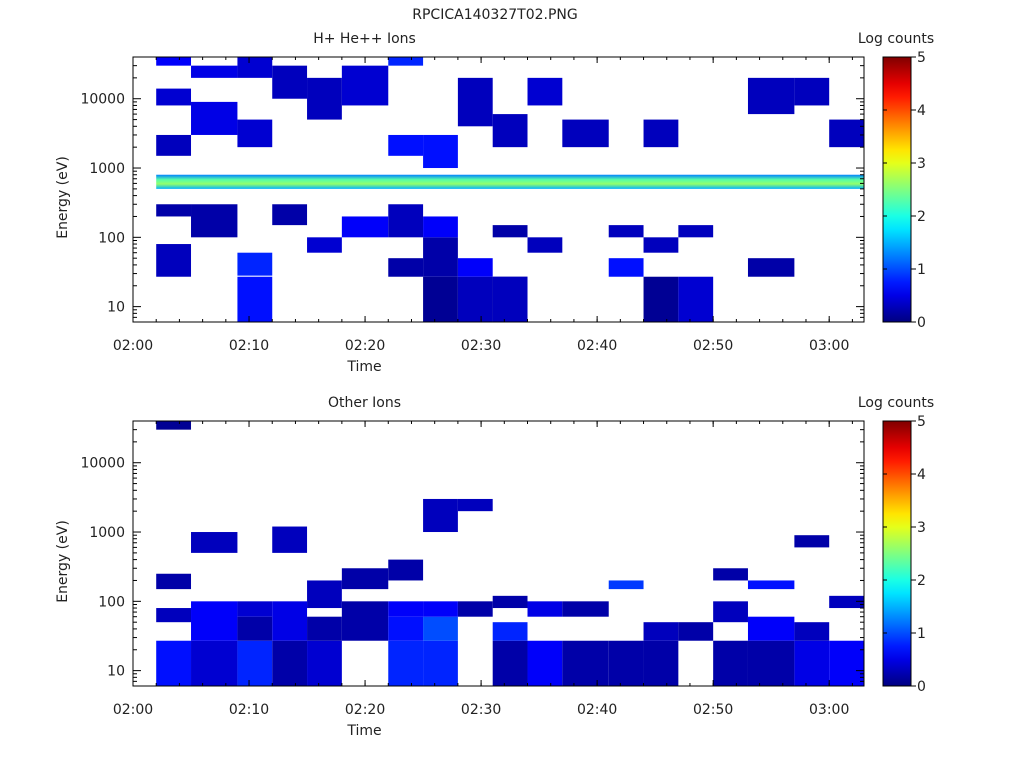 The width and height of the screenshot is (1024, 768). I want to click on y-tick-label: 10000, so click(102, 100).